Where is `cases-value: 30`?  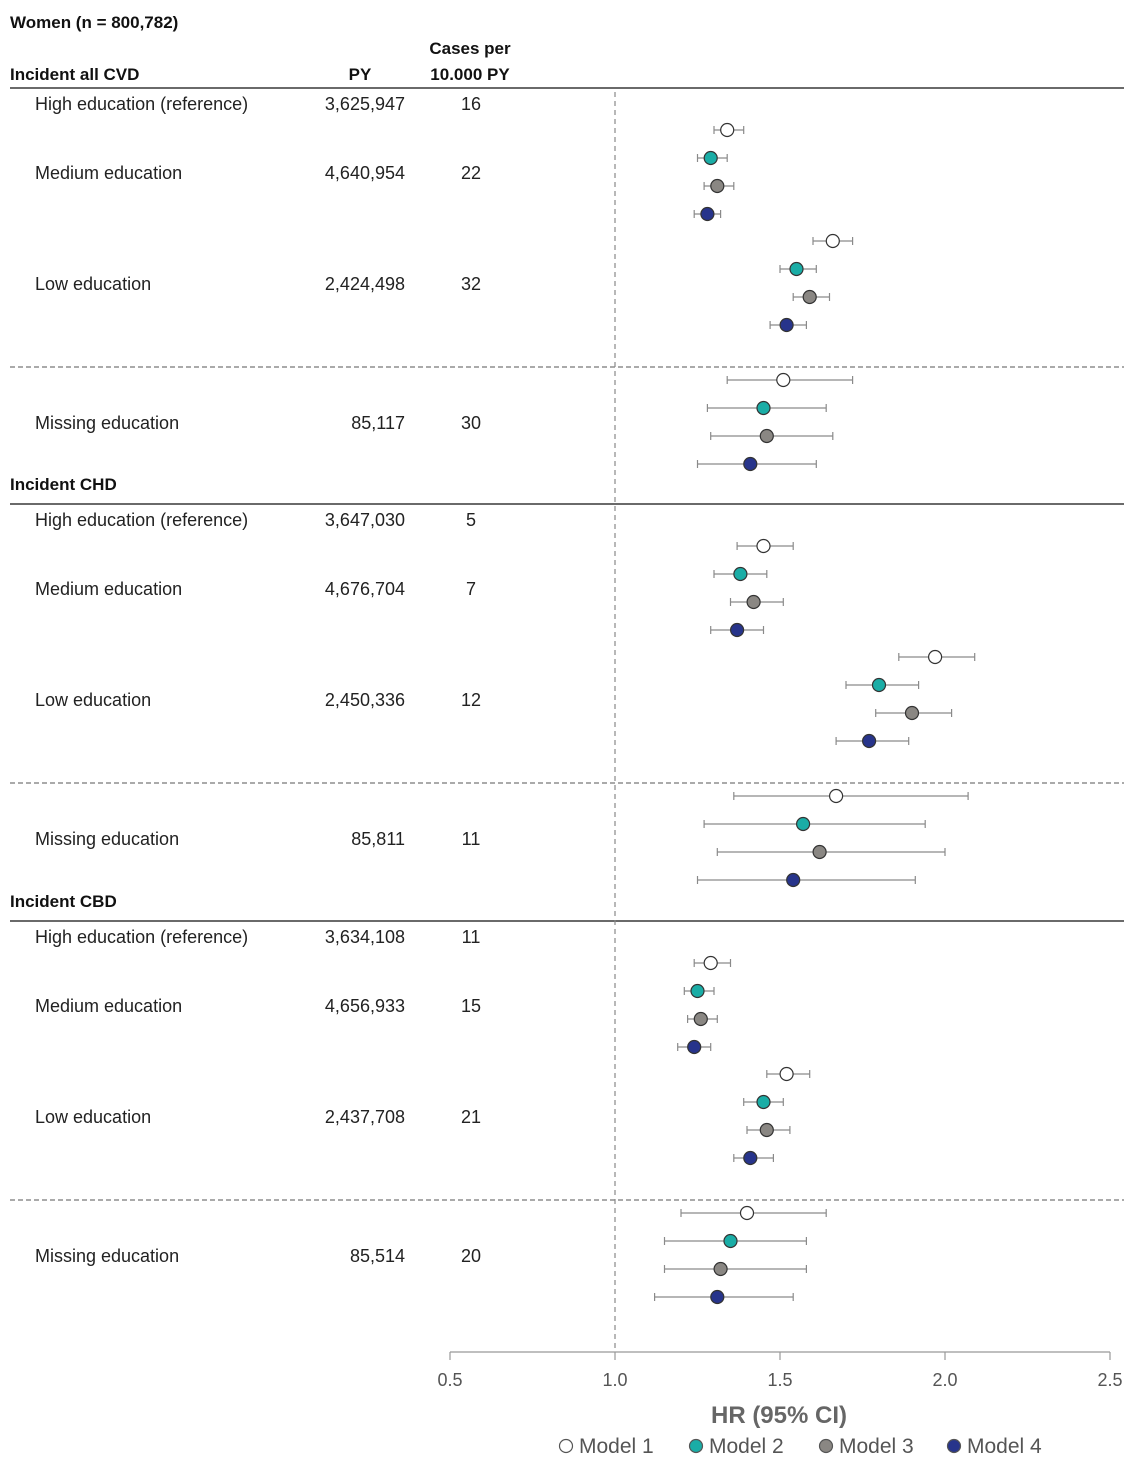
cases-value: 30 is located at coordinates (471, 423).